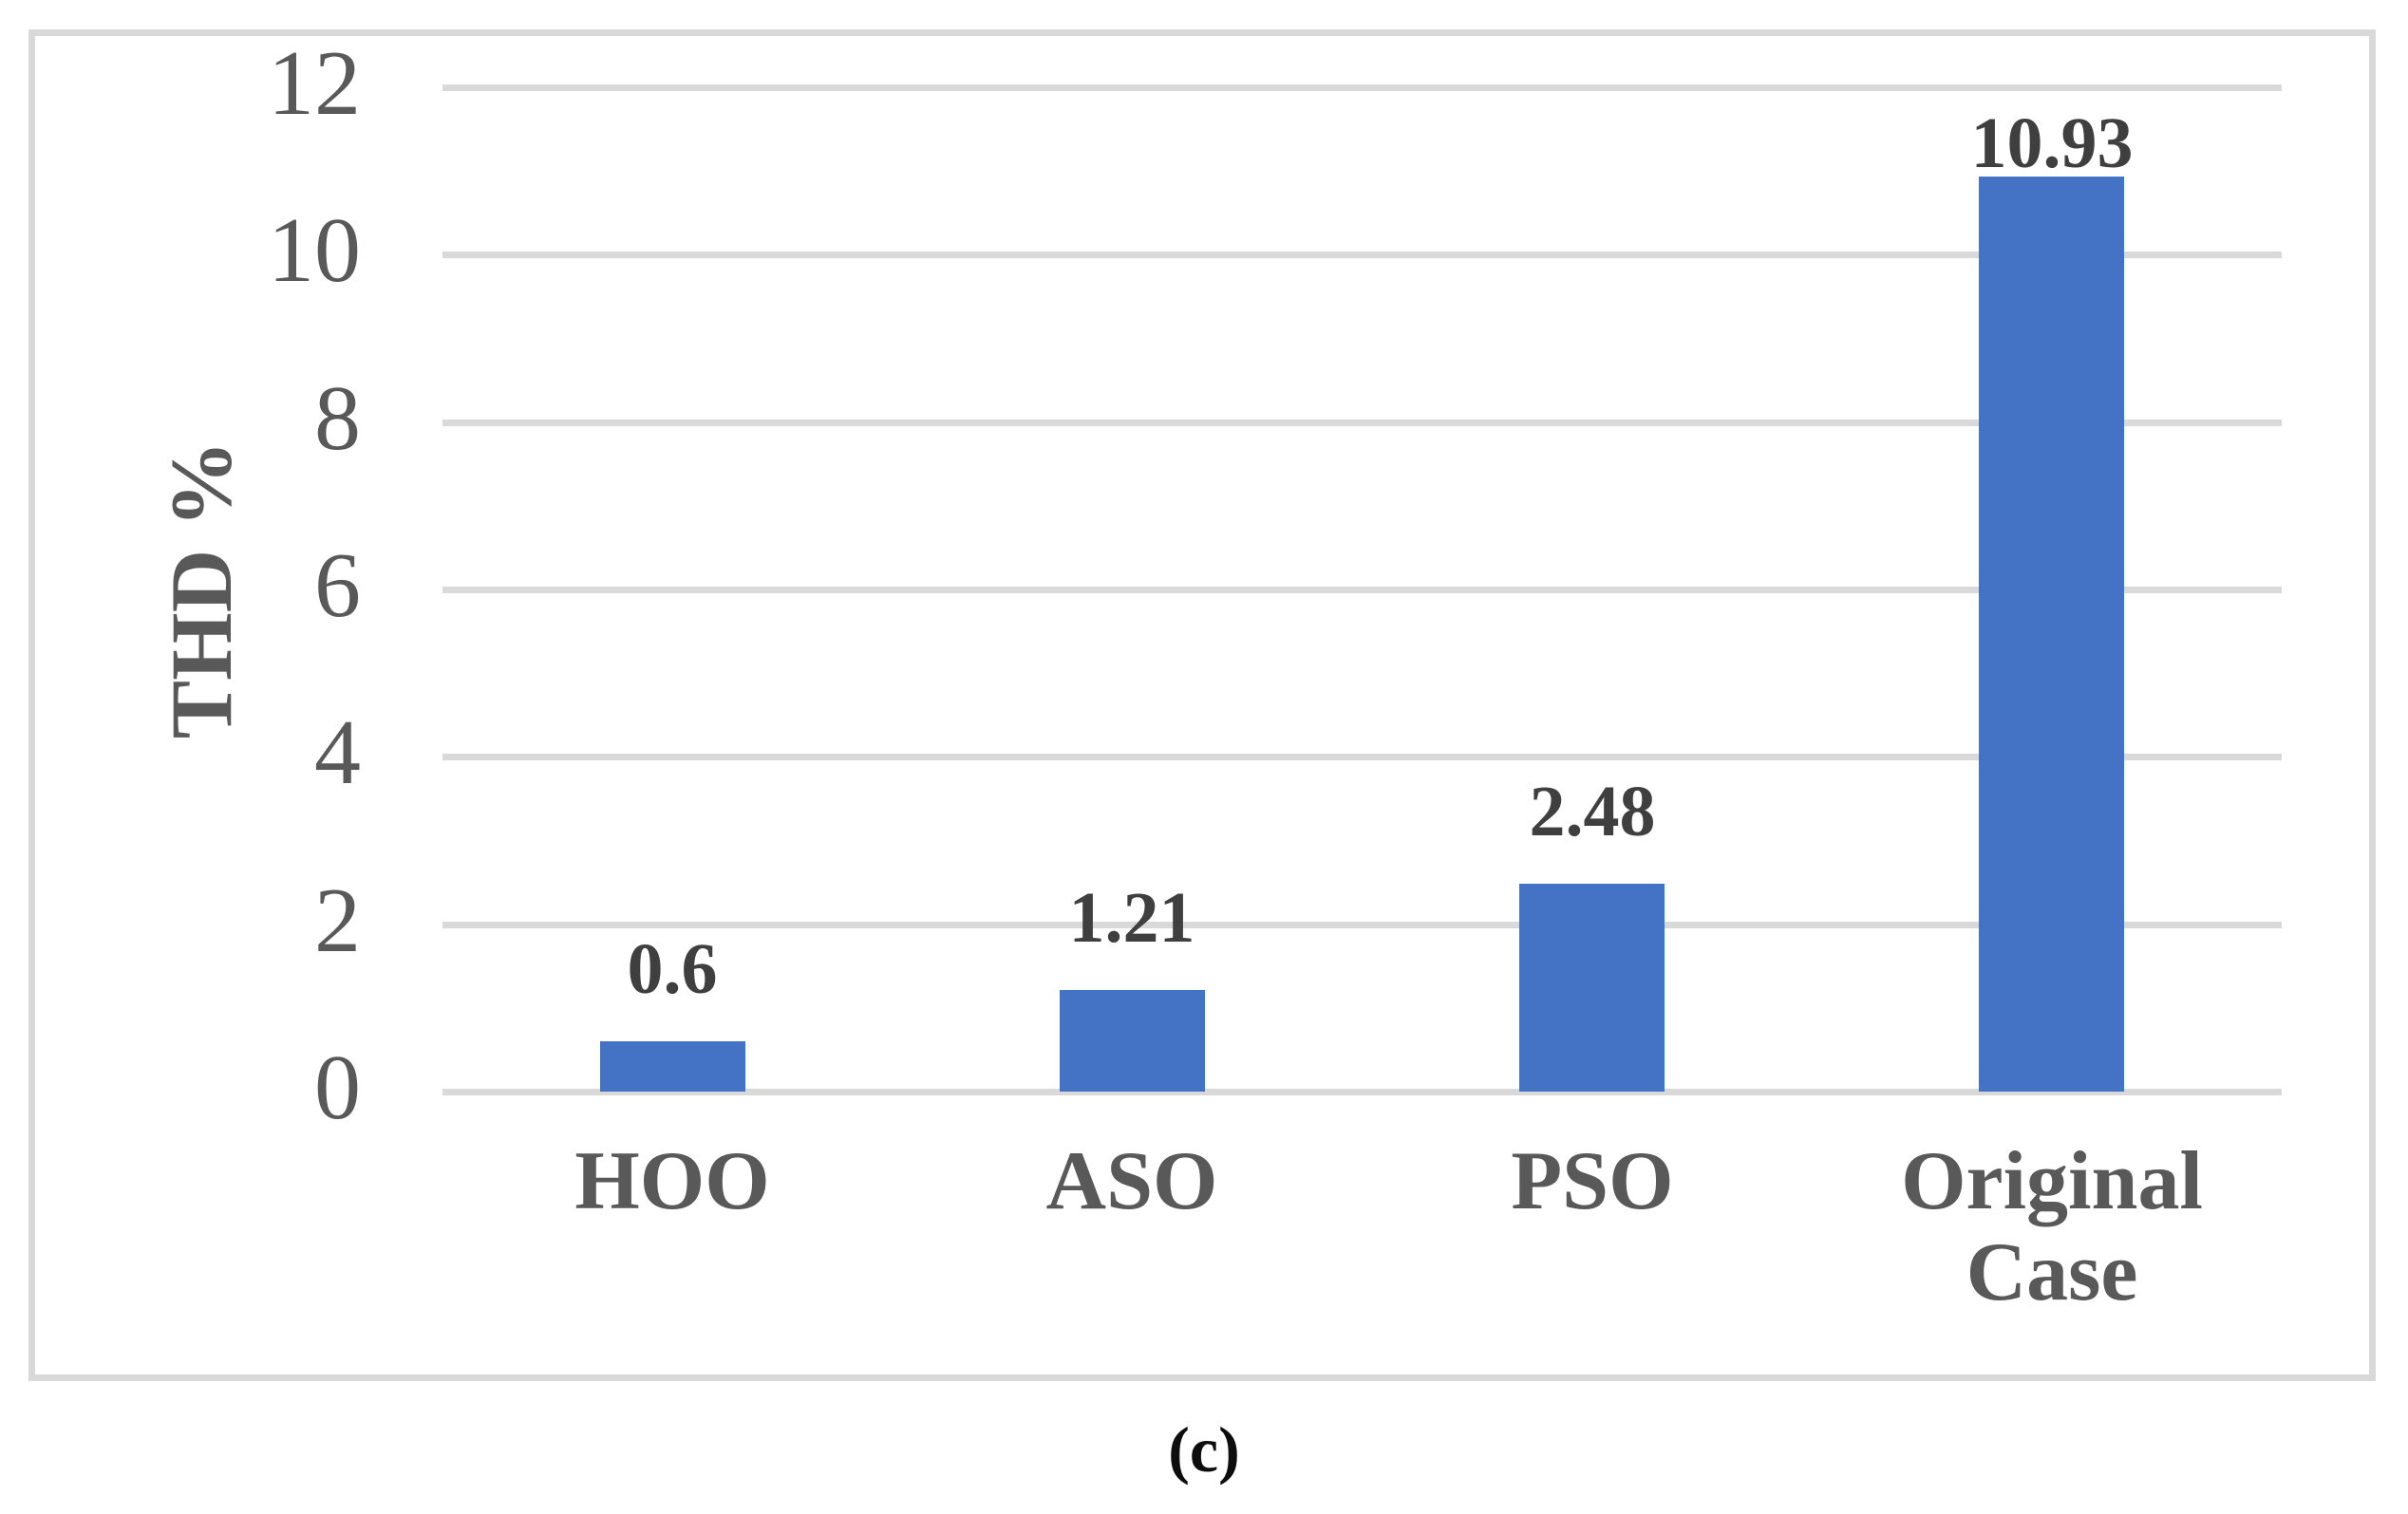 This screenshot has width=2408, height=1514. Describe the element at coordinates (2051, 634) in the screenshot. I see `bar-original-case` at that location.